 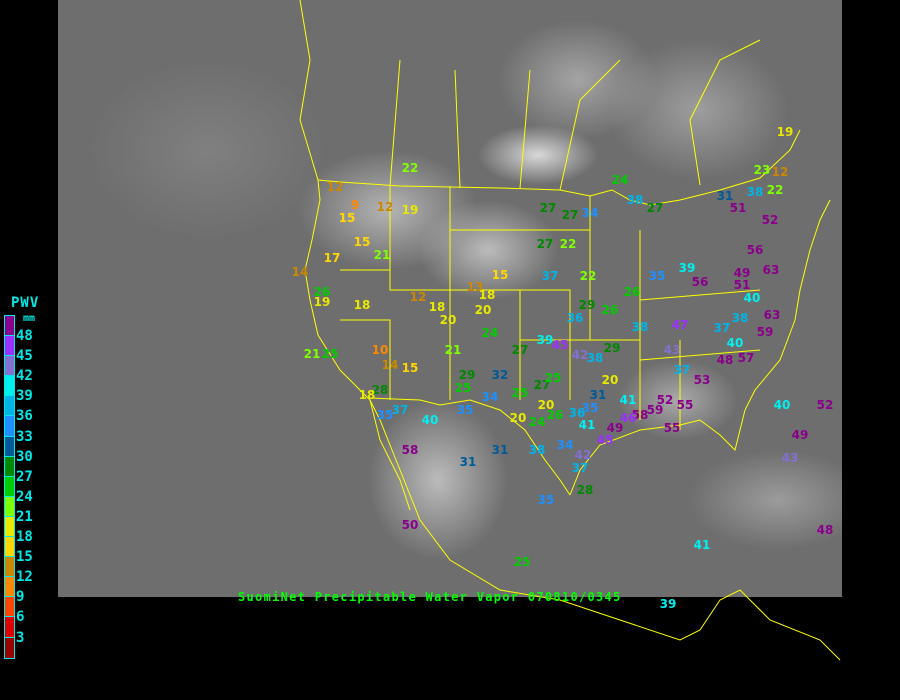 What do you see at coordinates (25, 303) in the screenshot?
I see `legend-title: PWV` at bounding box center [25, 303].